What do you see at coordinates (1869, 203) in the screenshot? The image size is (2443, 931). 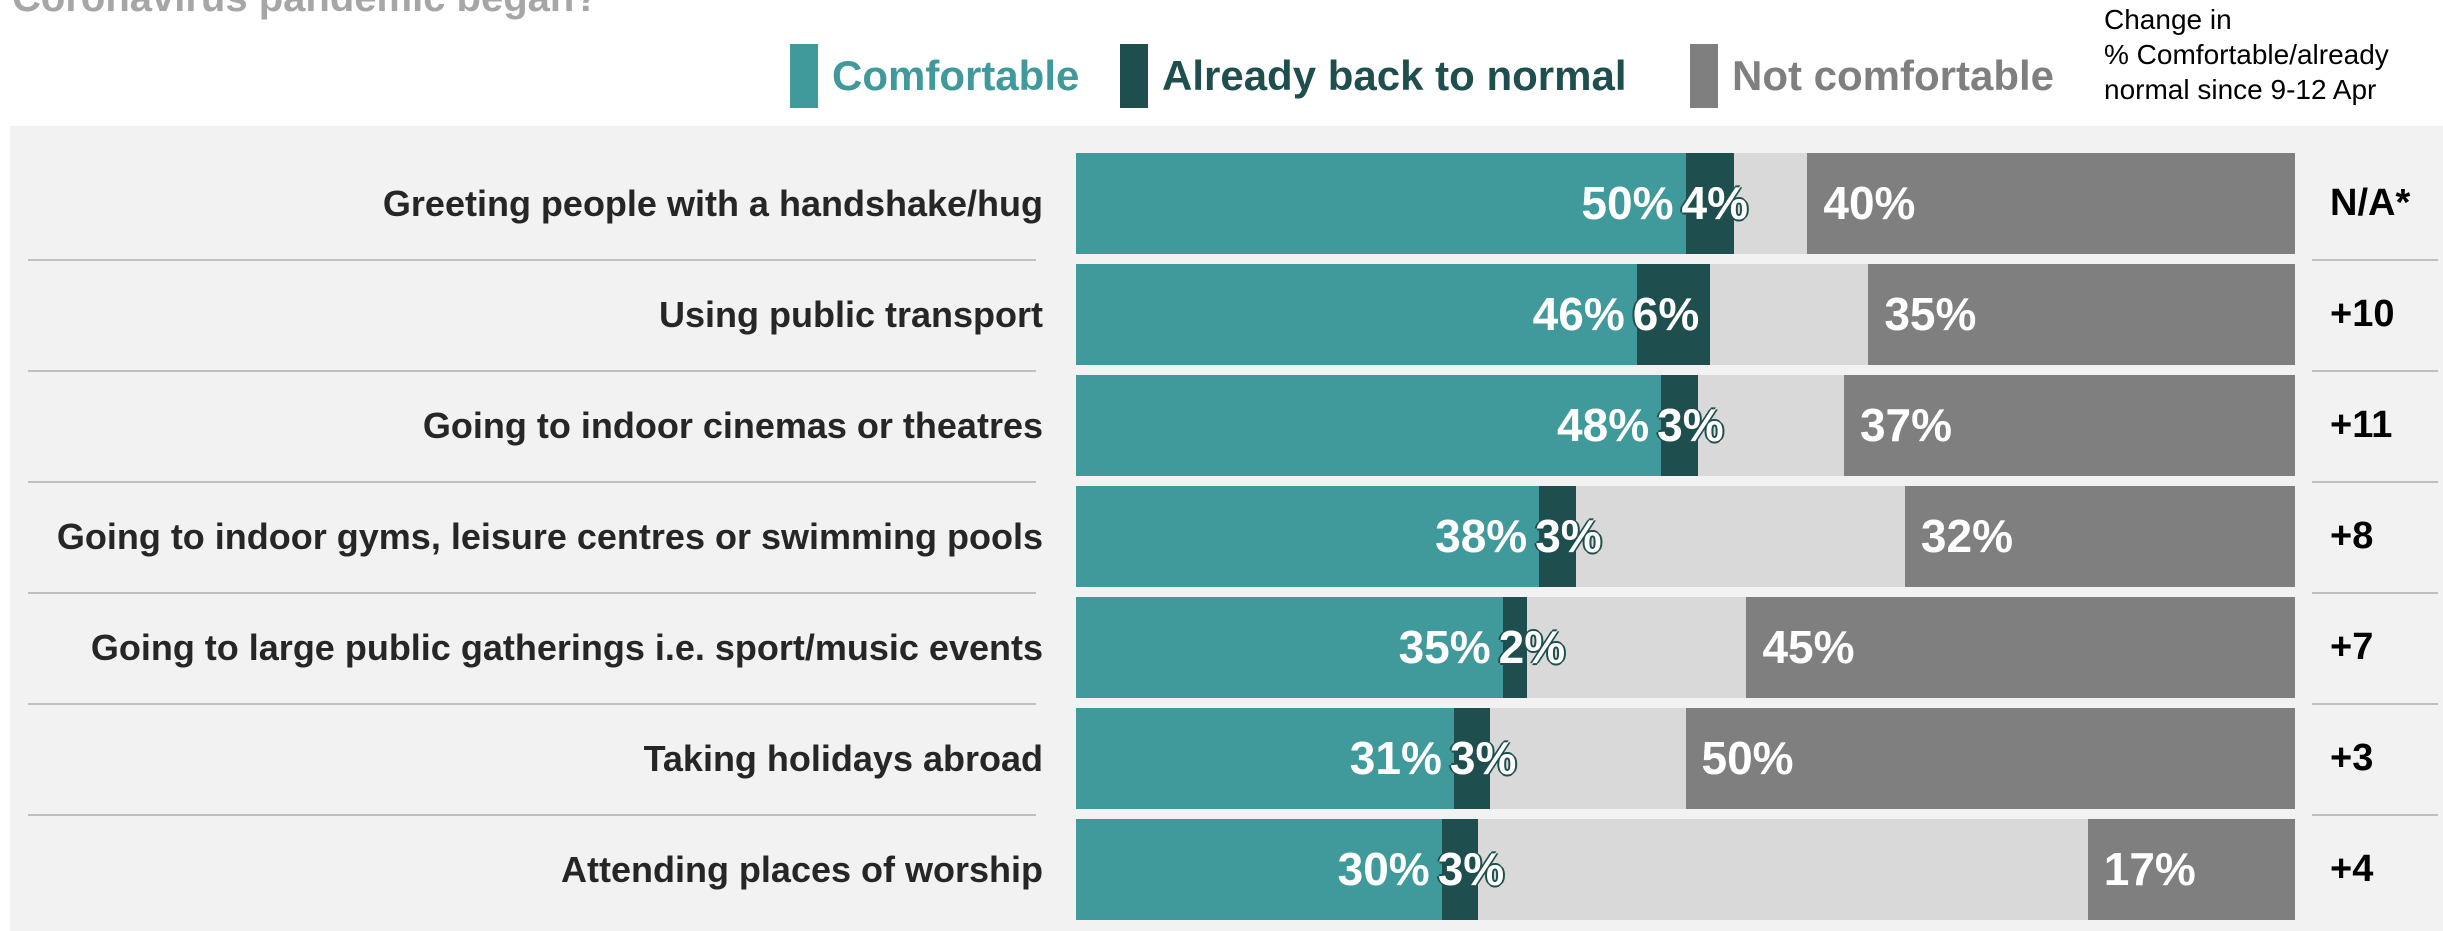 I see `data-label-not-comfortable: 40%` at bounding box center [1869, 203].